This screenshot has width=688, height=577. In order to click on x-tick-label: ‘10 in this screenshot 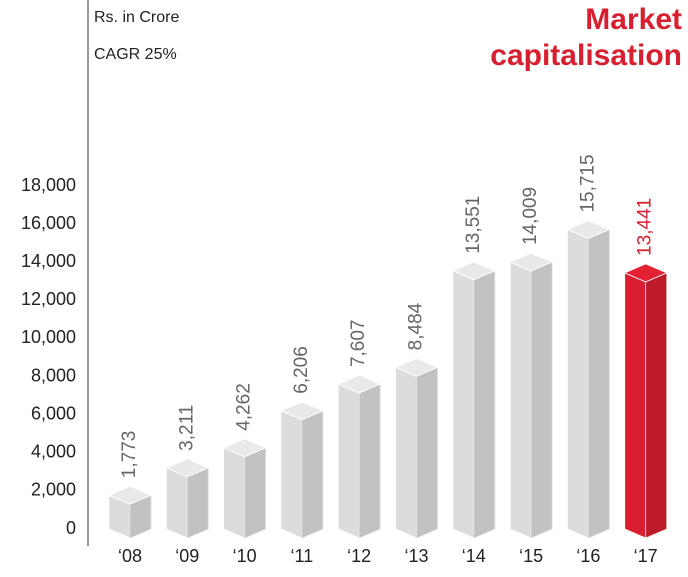, I will do `click(245, 556)`.